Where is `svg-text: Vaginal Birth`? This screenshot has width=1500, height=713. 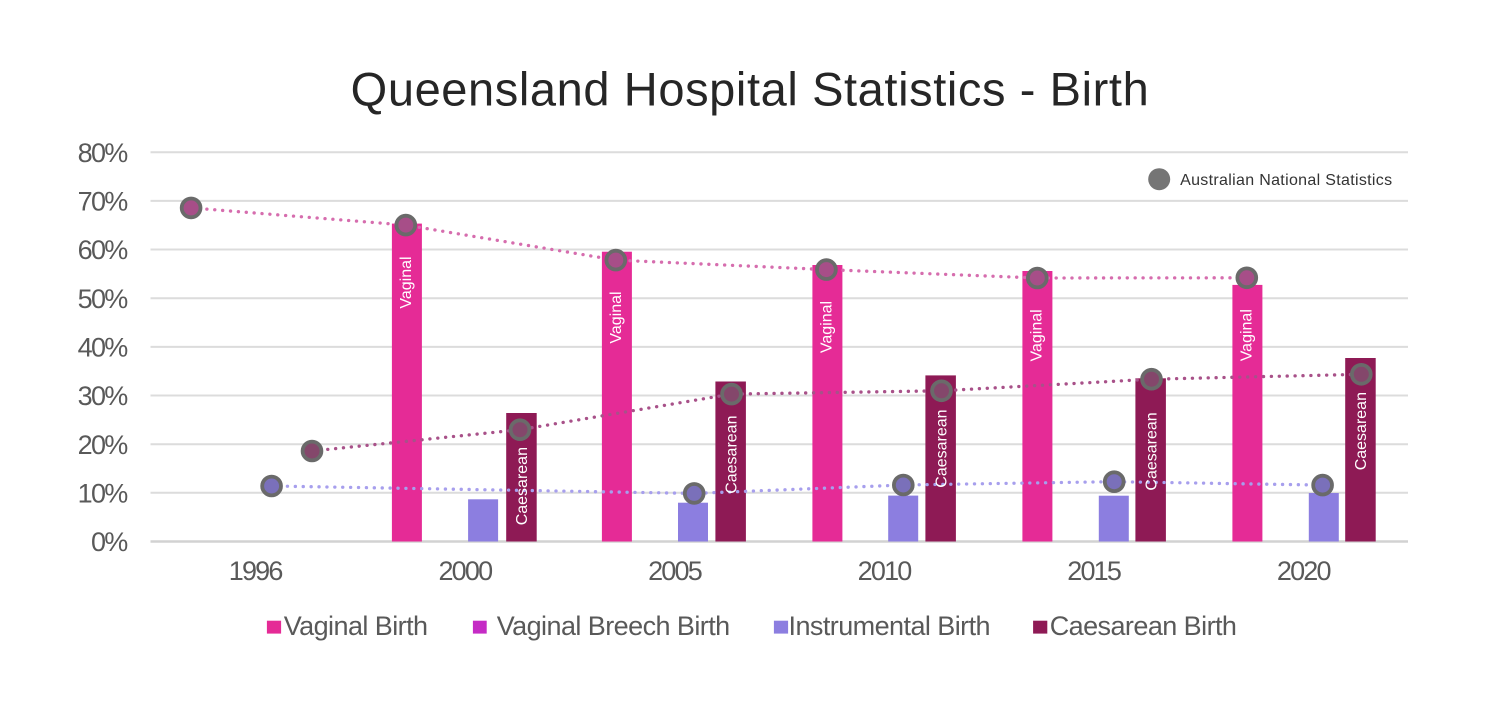 svg-text: Vaginal Birth is located at coordinates (356, 626).